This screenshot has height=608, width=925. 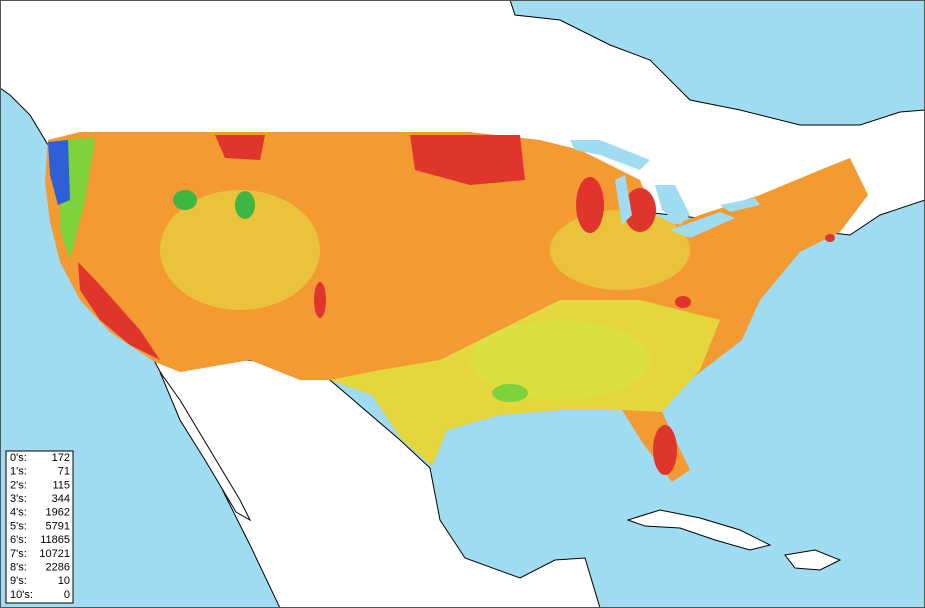 I want to click on great-lakes, so click(x=665, y=189).